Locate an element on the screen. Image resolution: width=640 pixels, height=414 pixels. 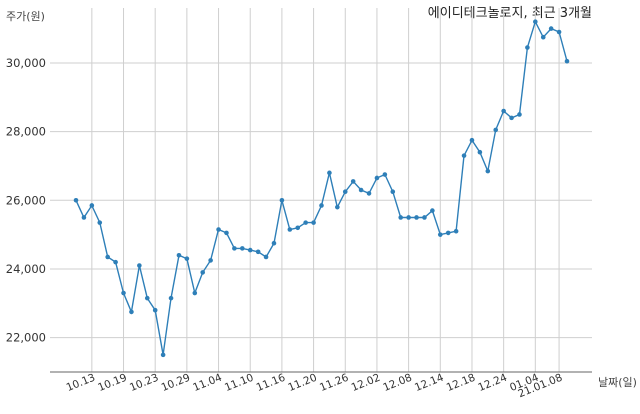
x-tick-label: 12.08 is located at coordinates (397, 383).